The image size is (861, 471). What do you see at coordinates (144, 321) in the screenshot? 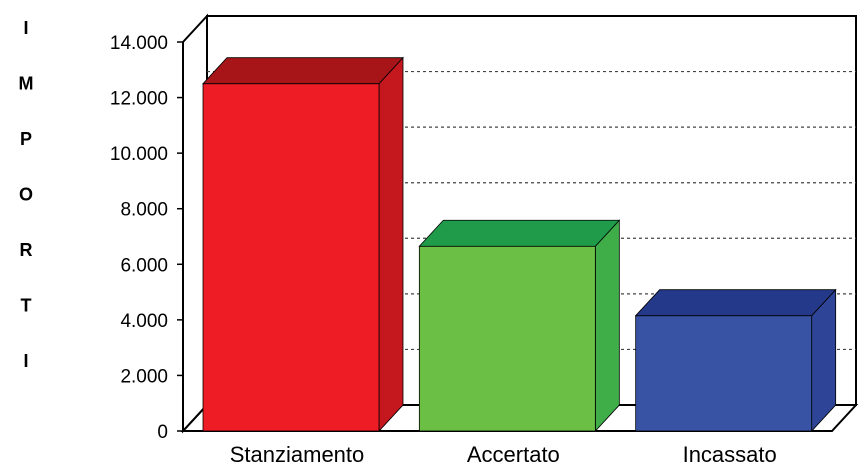
I see `y-tick-label: 4.000` at bounding box center [144, 321].